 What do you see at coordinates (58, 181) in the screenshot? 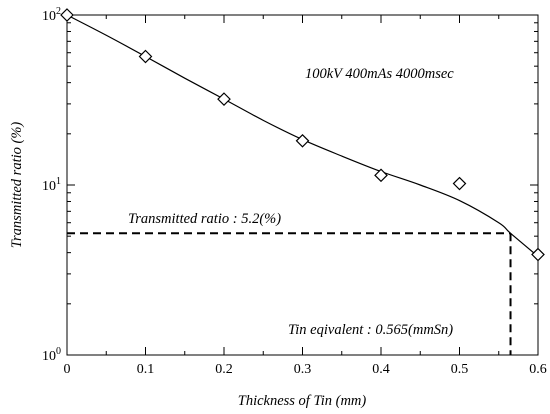
I see `y-tick-label-exponent: 1` at bounding box center [58, 181].